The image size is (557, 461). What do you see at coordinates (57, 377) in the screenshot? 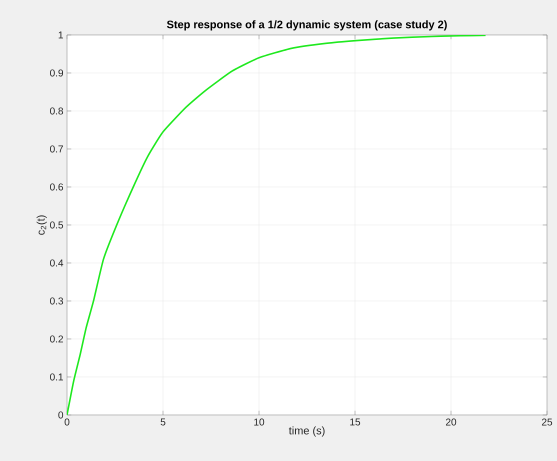
I see `y-tick-label: 0.1` at bounding box center [57, 377].